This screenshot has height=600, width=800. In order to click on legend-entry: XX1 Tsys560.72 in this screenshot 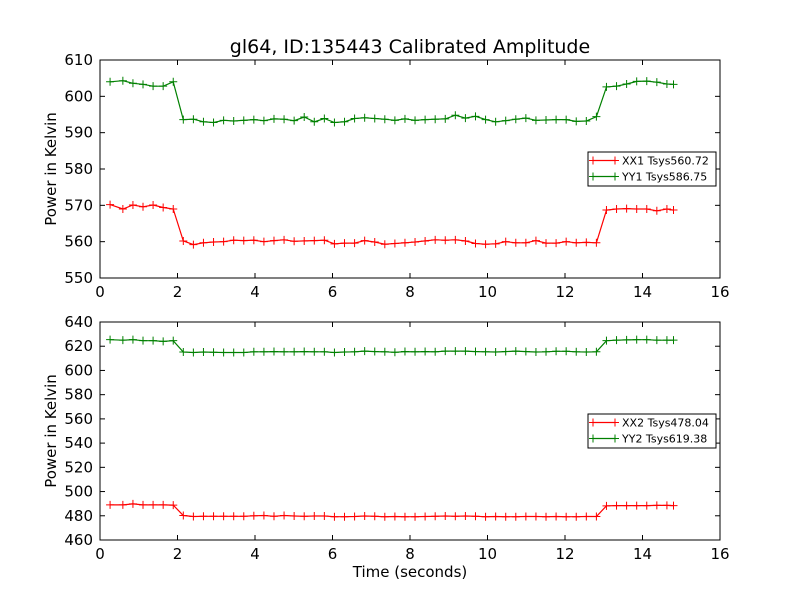, I will do `click(665, 161)`.